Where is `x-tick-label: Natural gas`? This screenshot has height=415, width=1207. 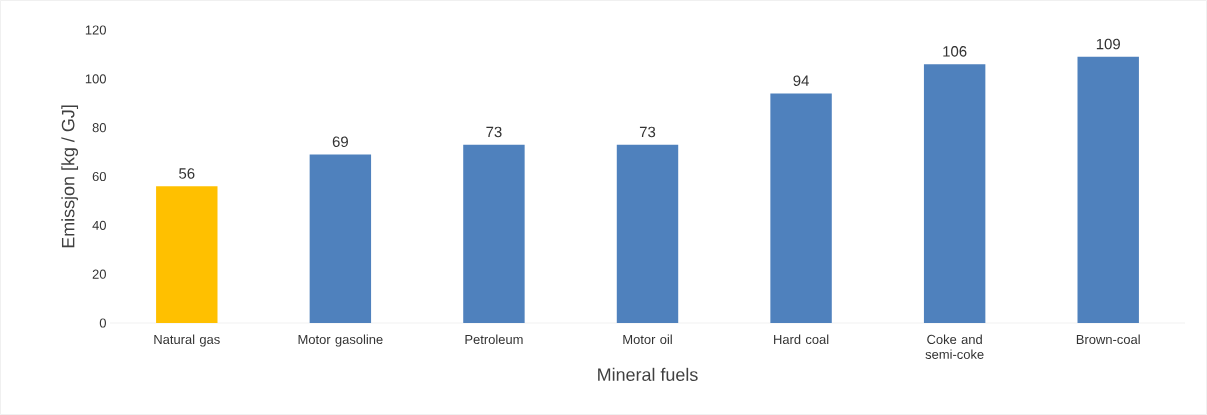 x-tick-label: Natural gas is located at coordinates (187, 340).